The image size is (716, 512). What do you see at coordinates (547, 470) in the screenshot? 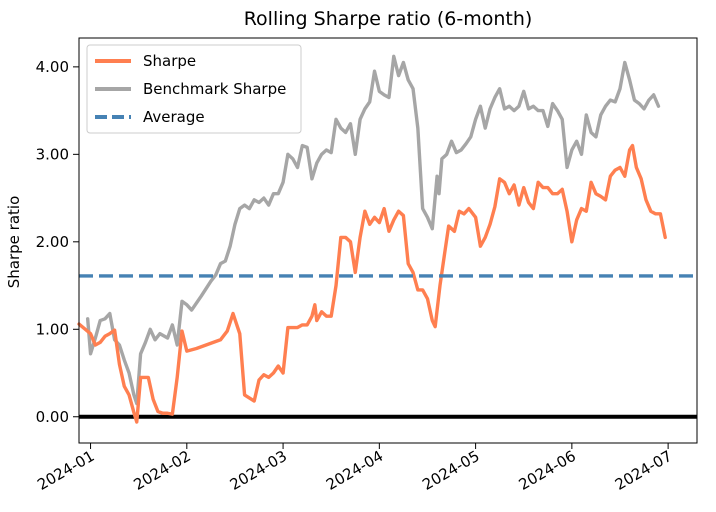
I see `x-tick-label: 2024-06` at bounding box center [547, 470].